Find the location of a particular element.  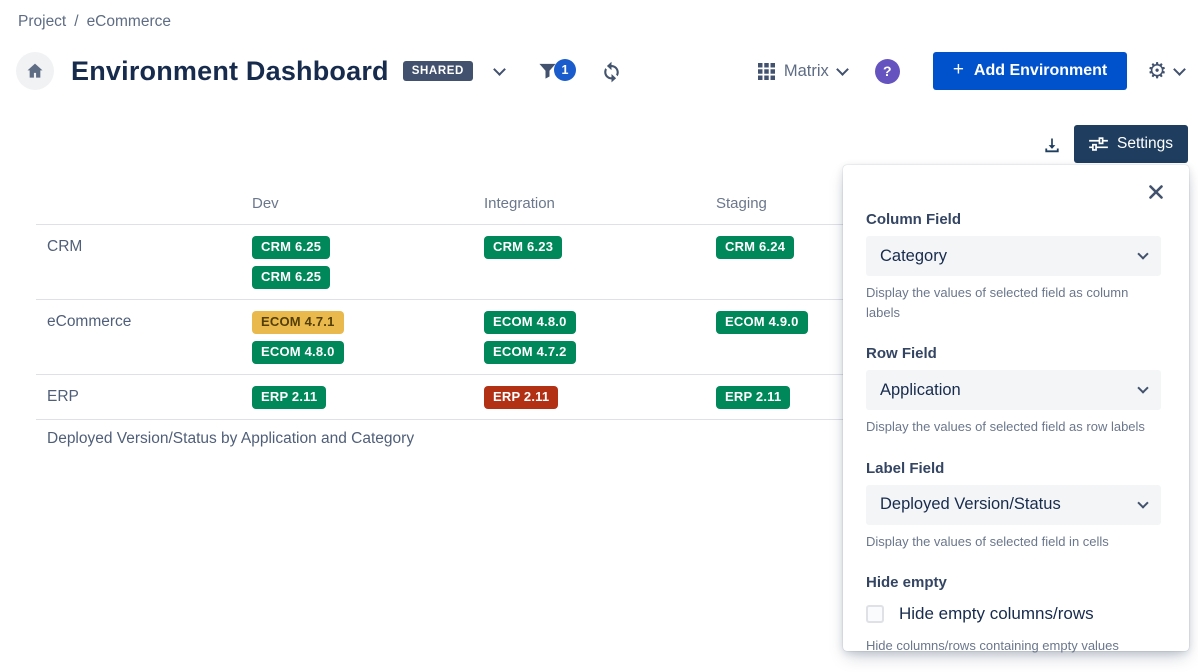

home-icon is located at coordinates (35, 70).